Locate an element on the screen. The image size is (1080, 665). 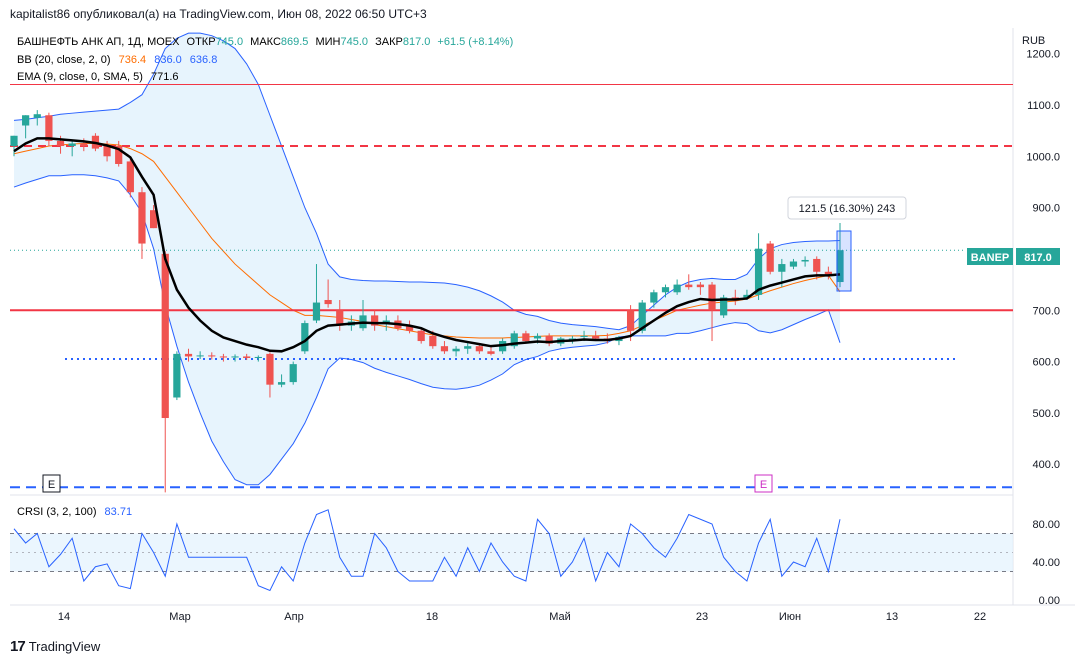
time-tick: 22 is located at coordinates (980, 617).